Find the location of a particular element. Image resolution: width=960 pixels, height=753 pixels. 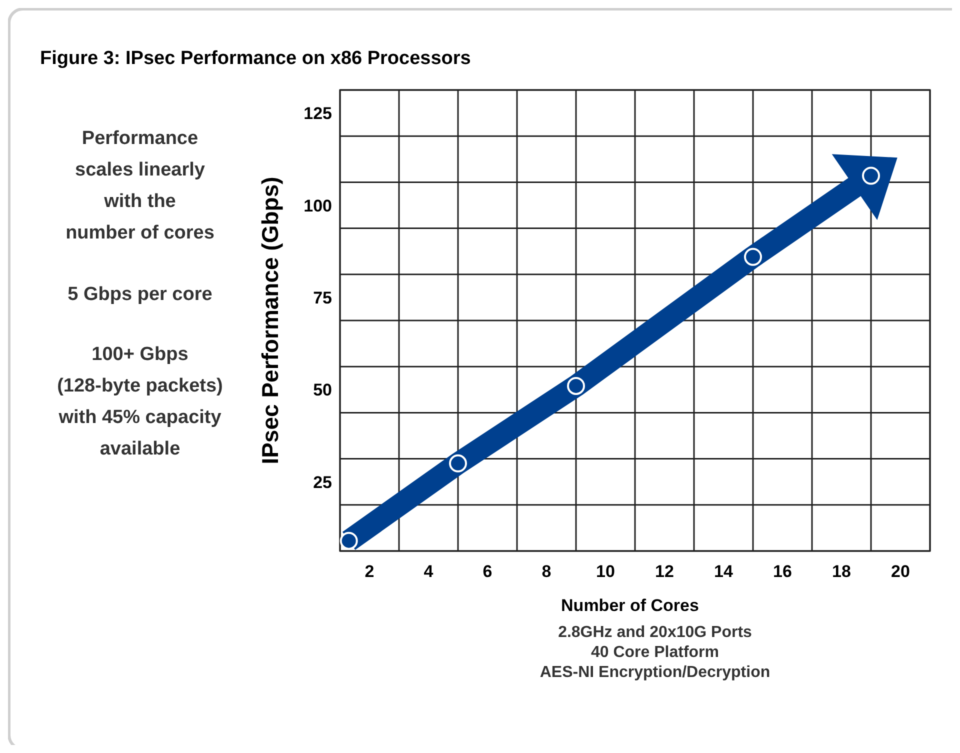

y-tick-label: 50 is located at coordinates (322, 390).